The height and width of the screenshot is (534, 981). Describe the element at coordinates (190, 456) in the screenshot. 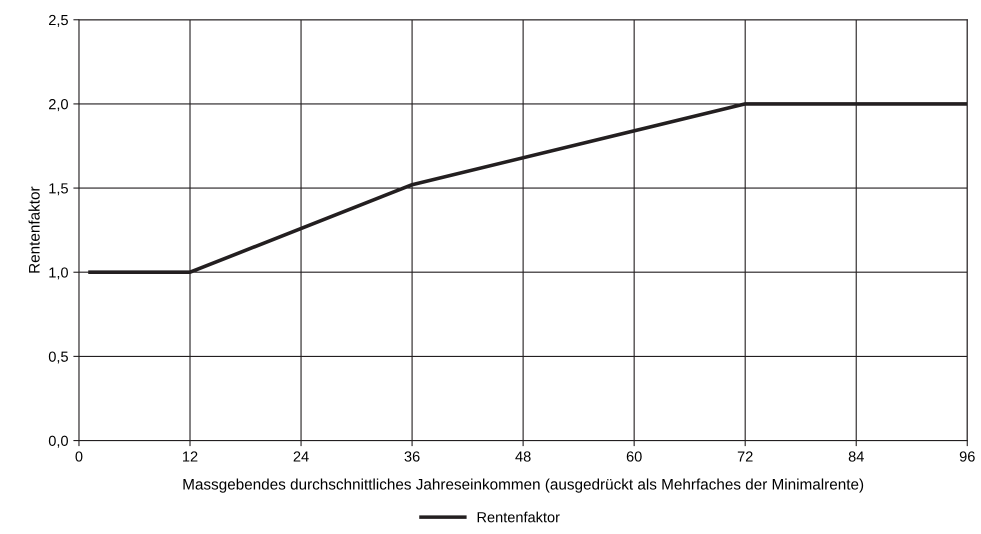

I see `x-tick-label: 12` at that location.